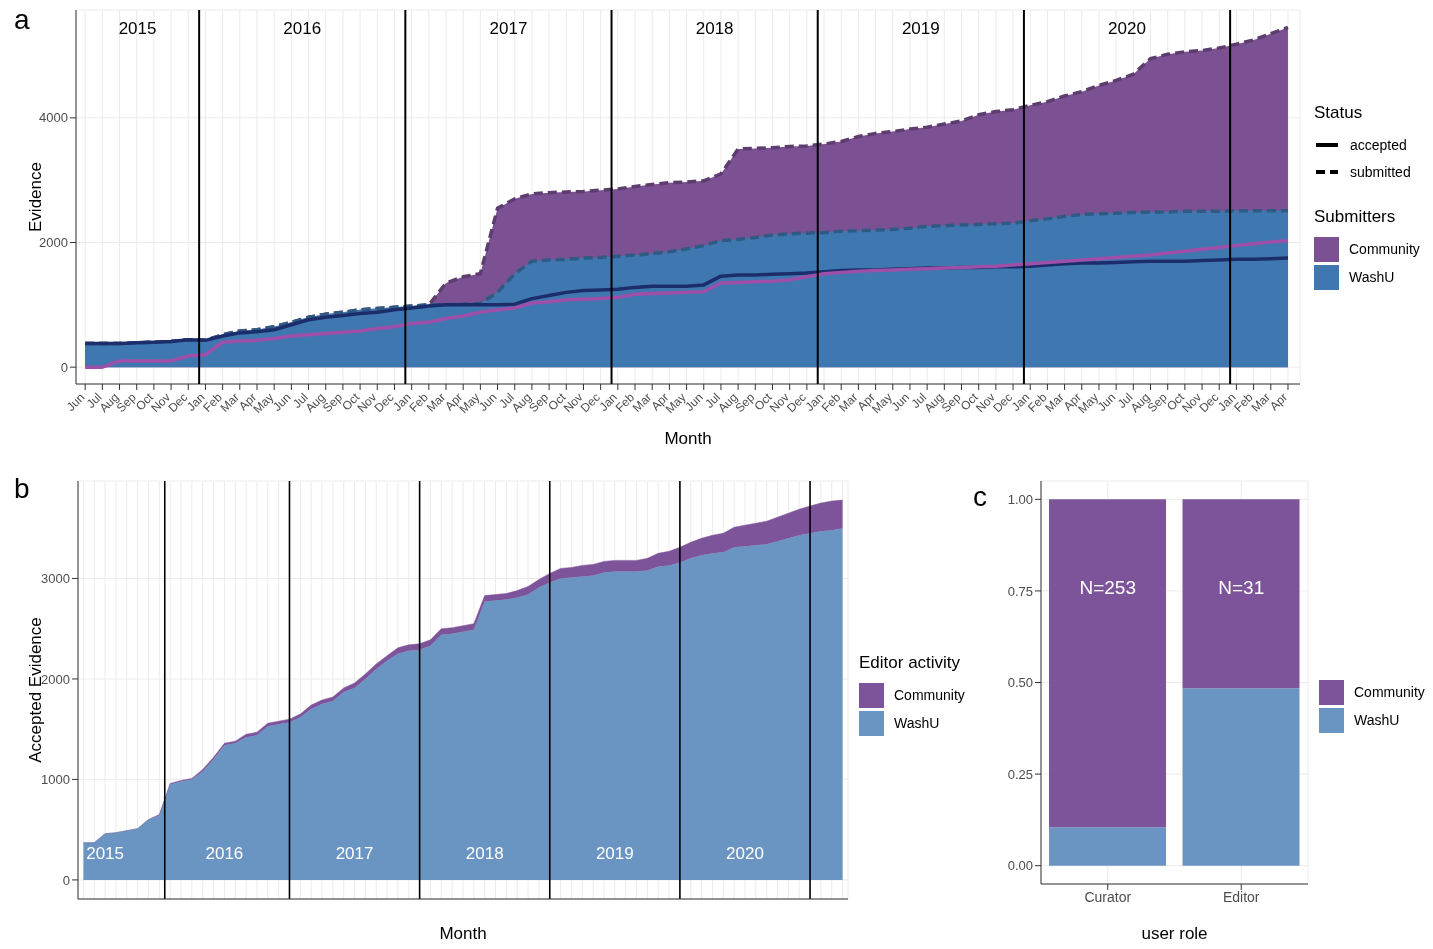 The width and height of the screenshot is (1433, 949). I want to click on y-tick-label: 3000, so click(55, 579).